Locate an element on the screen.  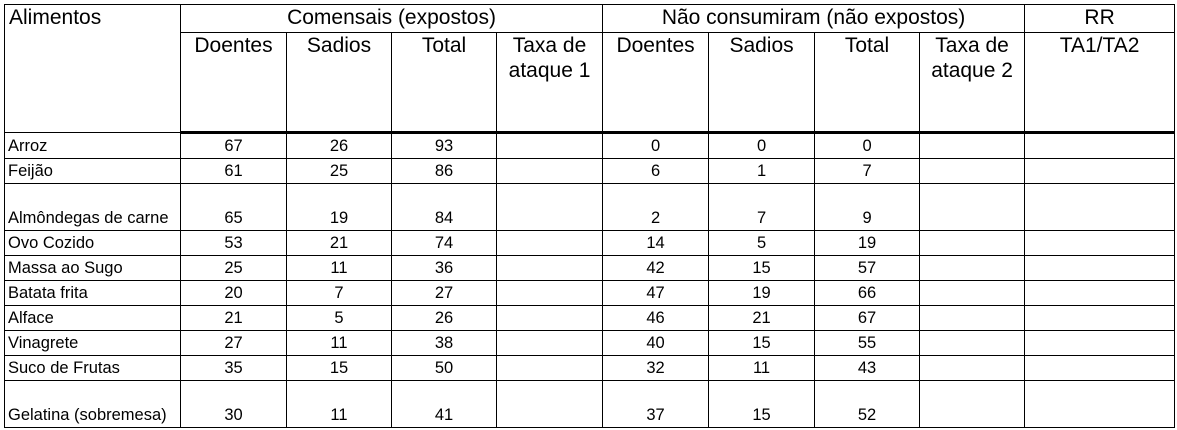
cell-u-total: 9 is located at coordinates (867, 207).